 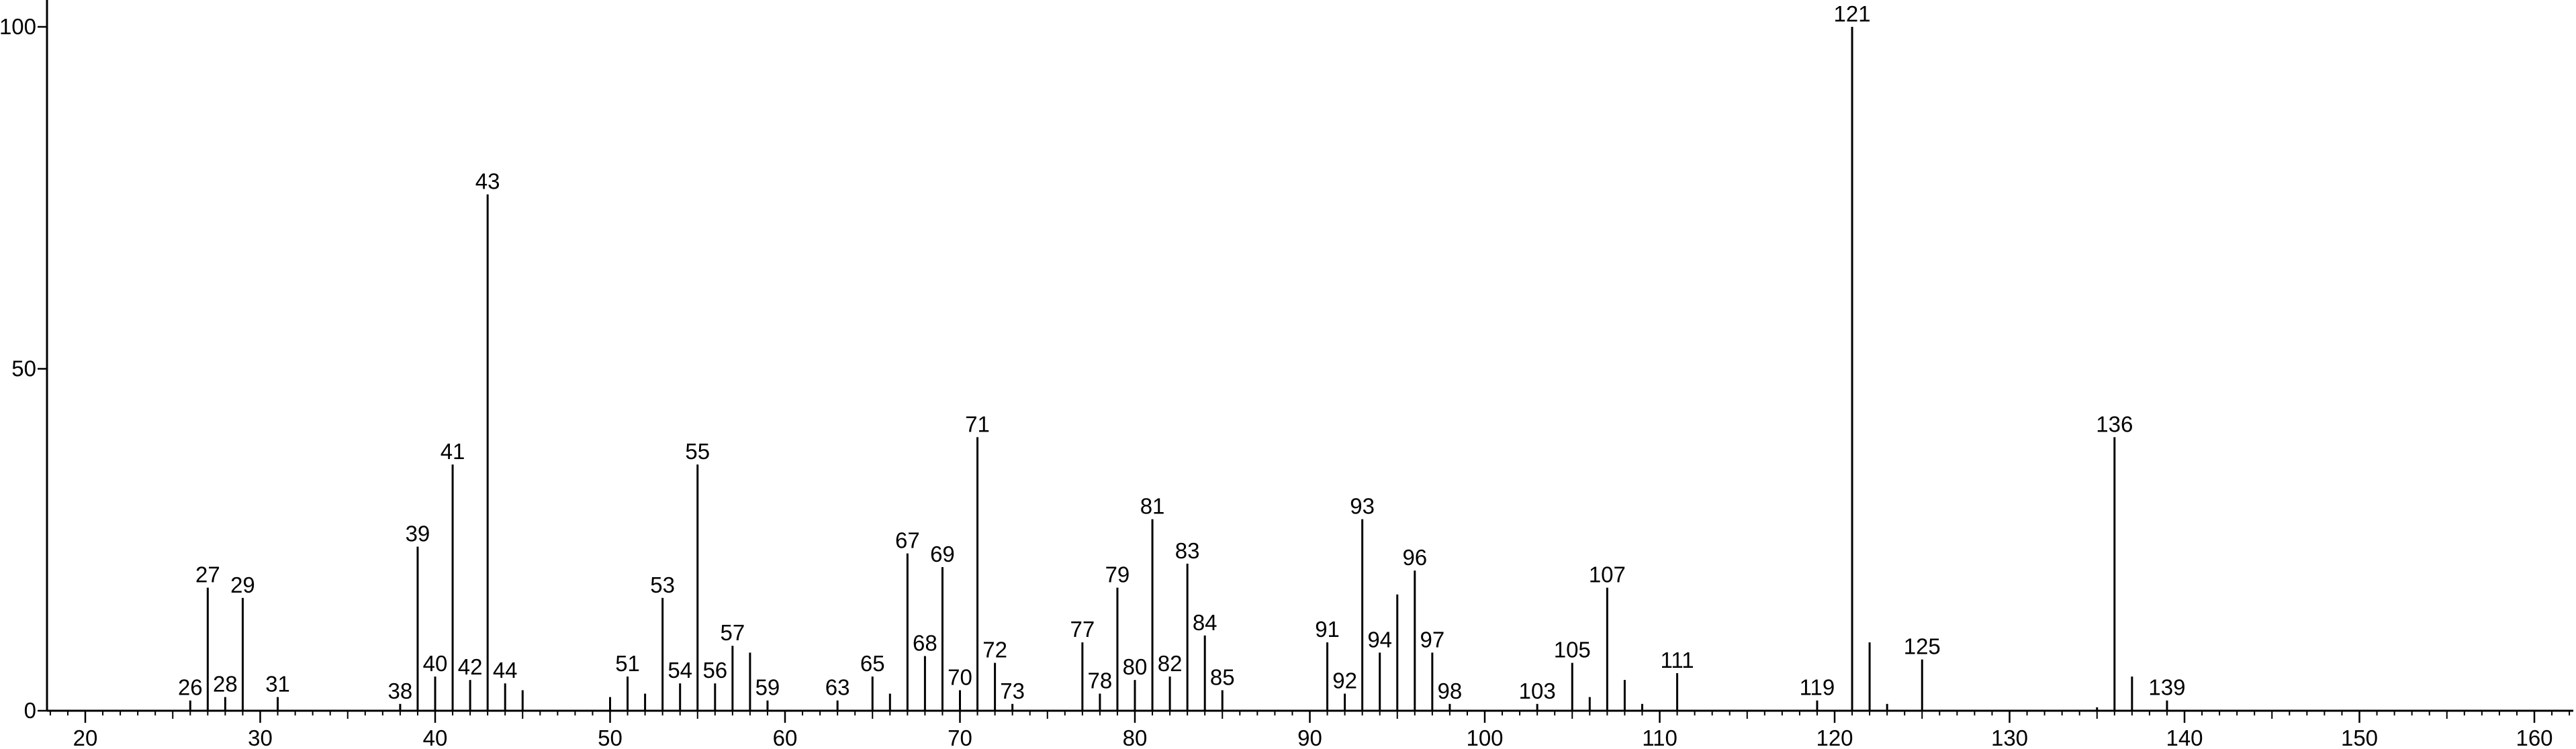 I want to click on peak-label: 82, so click(x=1170, y=664).